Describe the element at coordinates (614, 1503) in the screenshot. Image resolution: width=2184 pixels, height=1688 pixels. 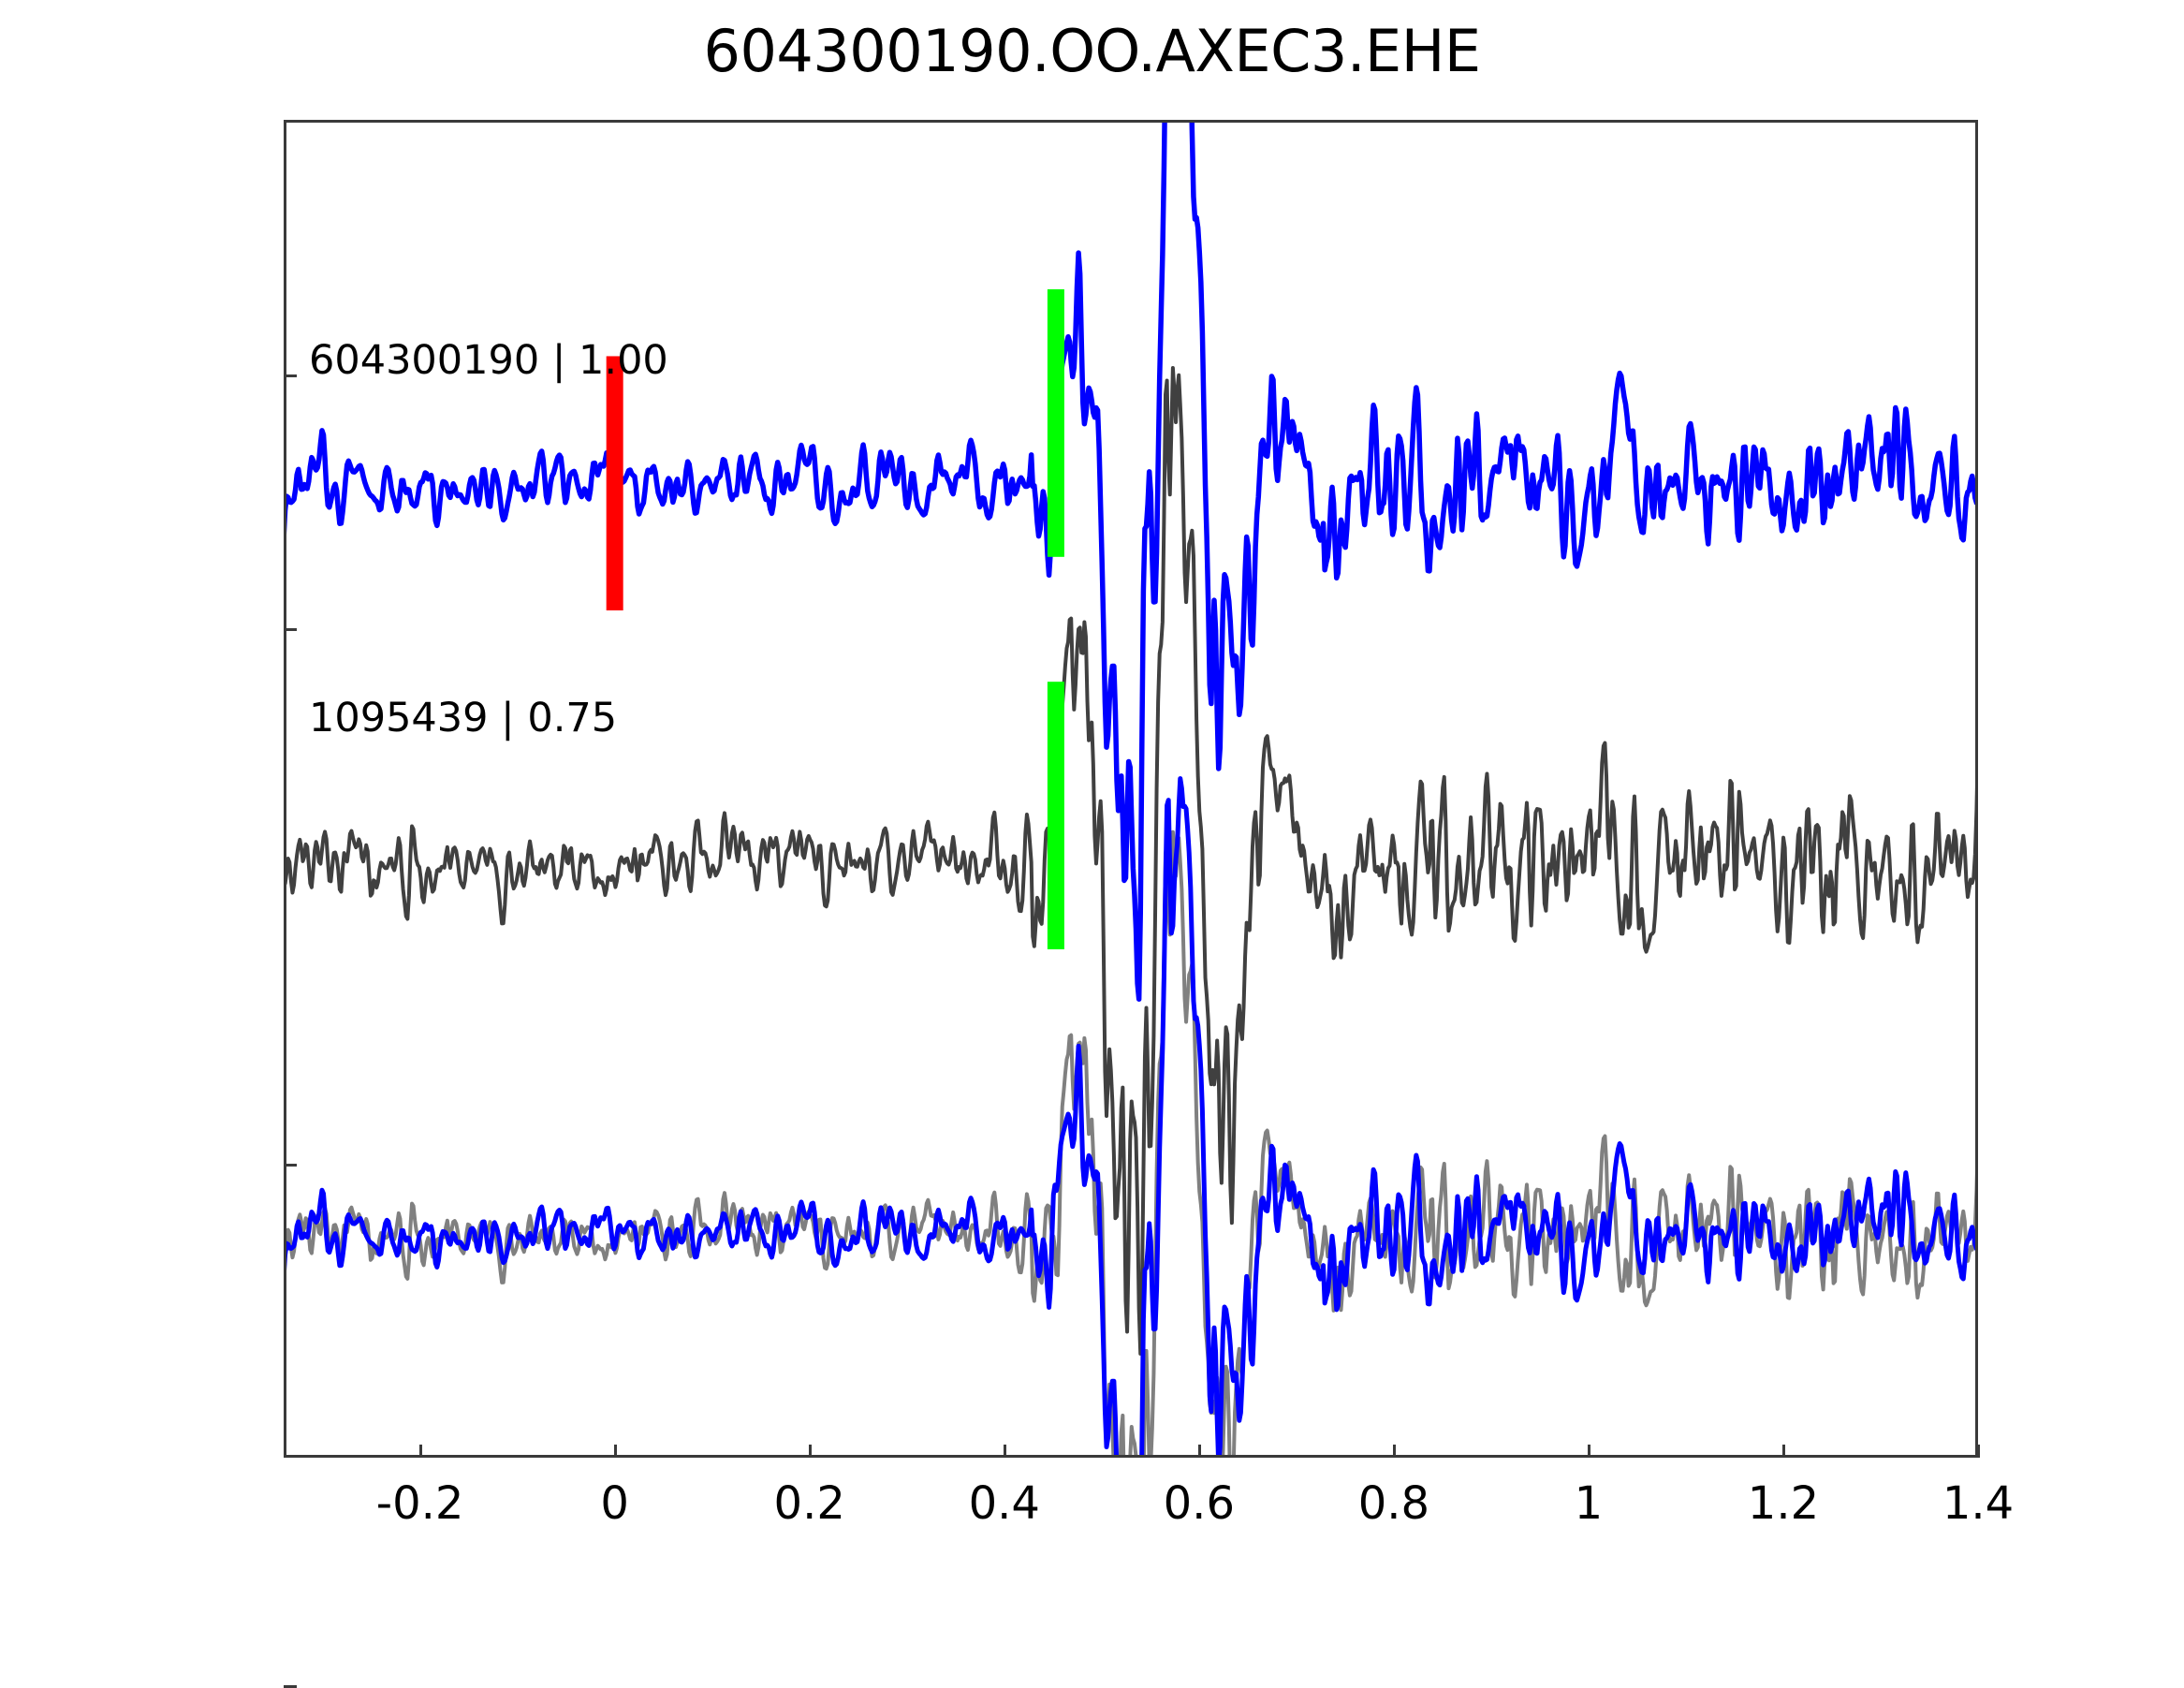
I see `x-tick-label: 0` at that location.